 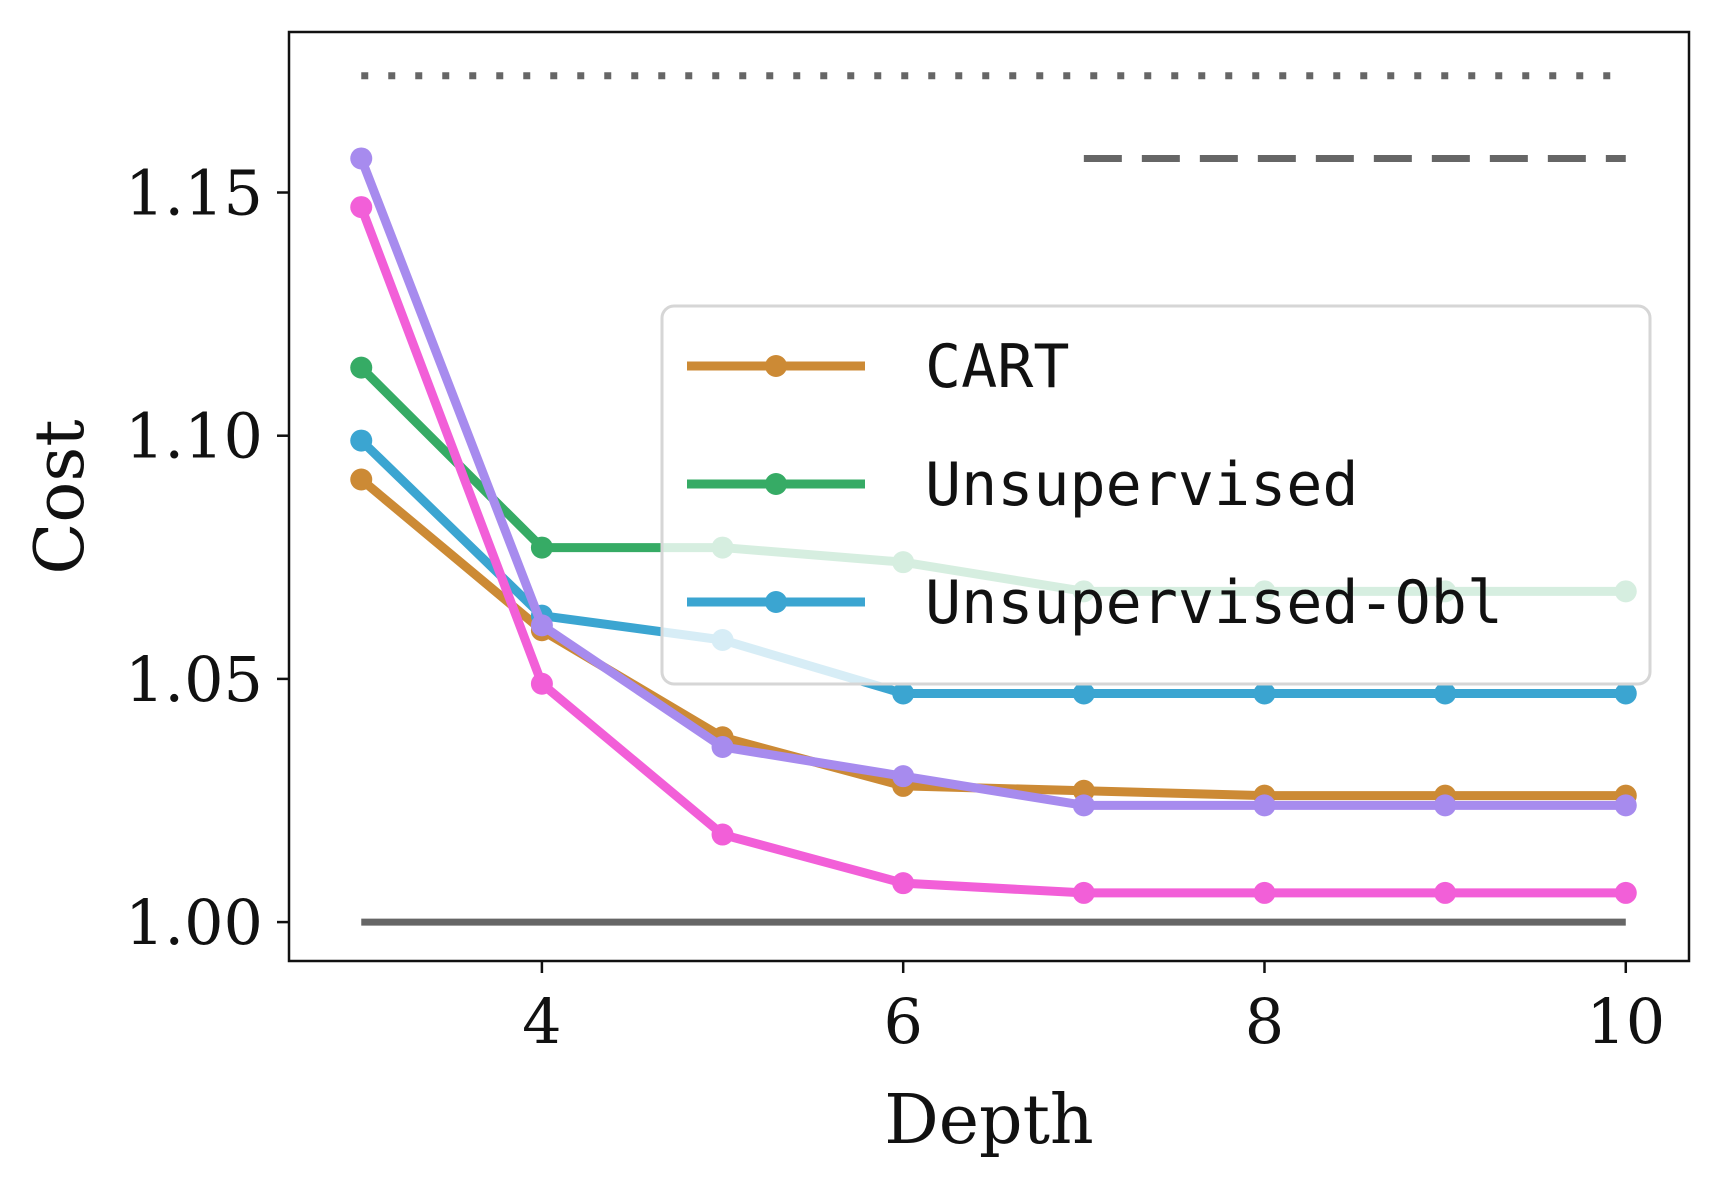 What do you see at coordinates (997, 367) in the screenshot?
I see `legend-label: CART` at bounding box center [997, 367].